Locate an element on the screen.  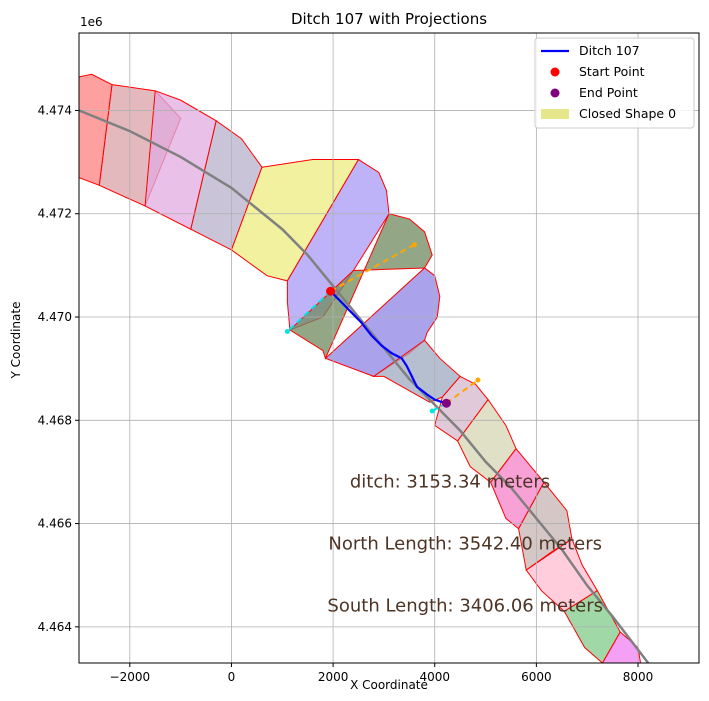
legend-label-2: End Point is located at coordinates (608, 92).